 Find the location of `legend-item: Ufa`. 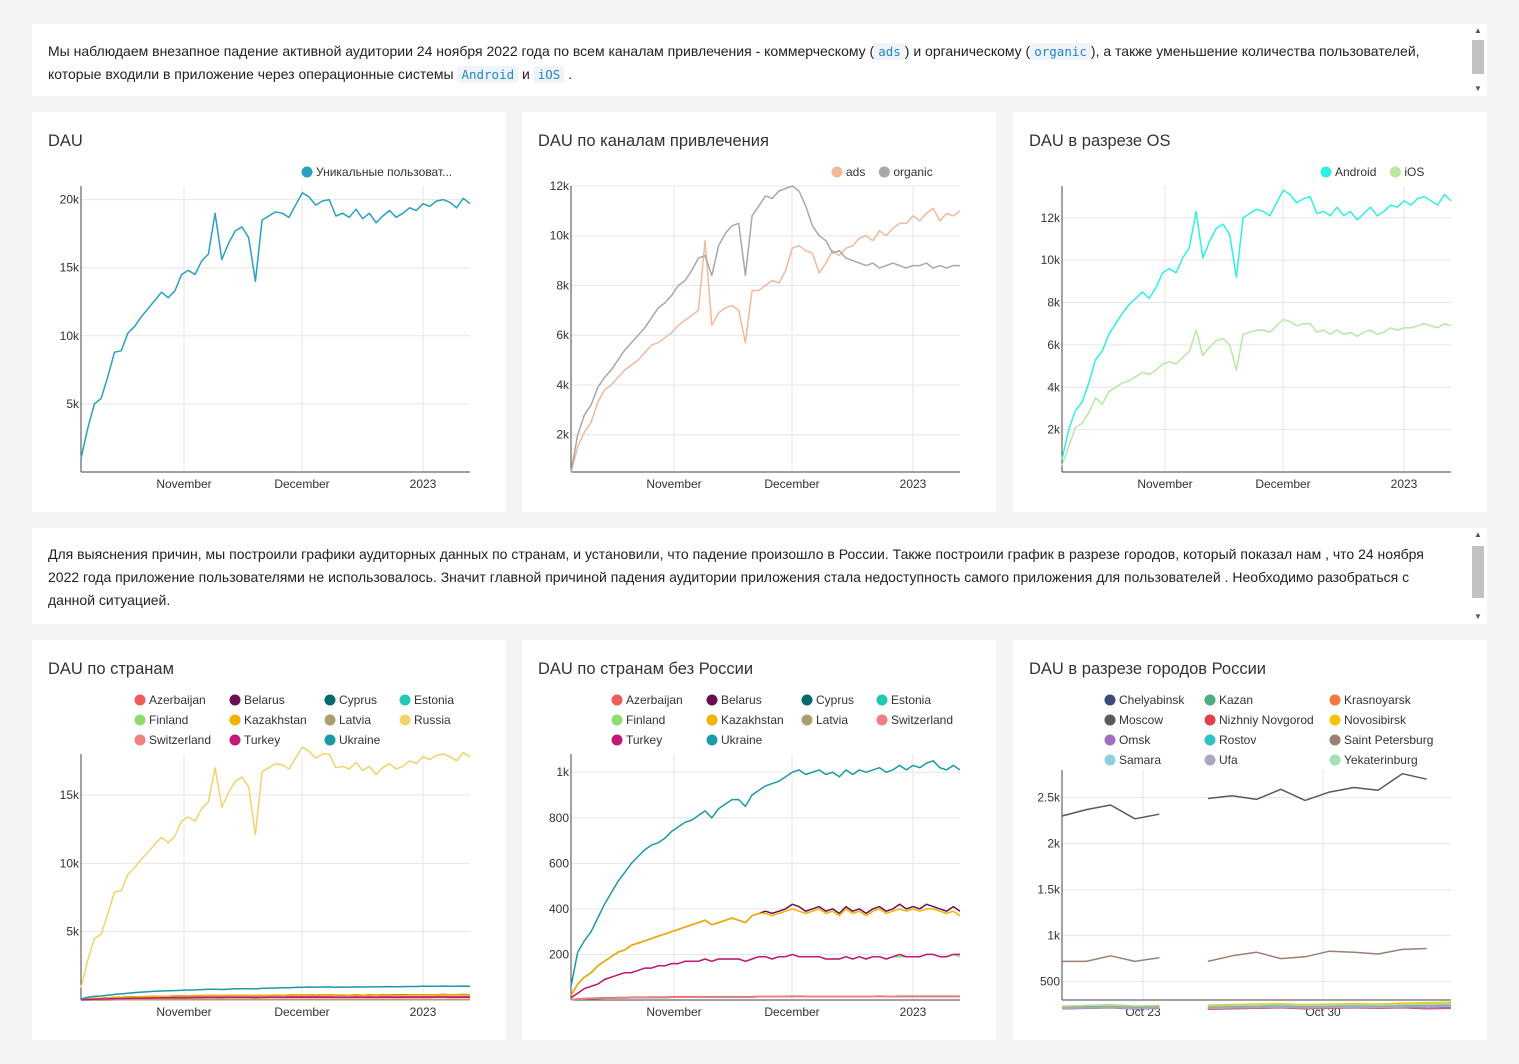

legend-item: Ufa is located at coordinates (1221, 760).